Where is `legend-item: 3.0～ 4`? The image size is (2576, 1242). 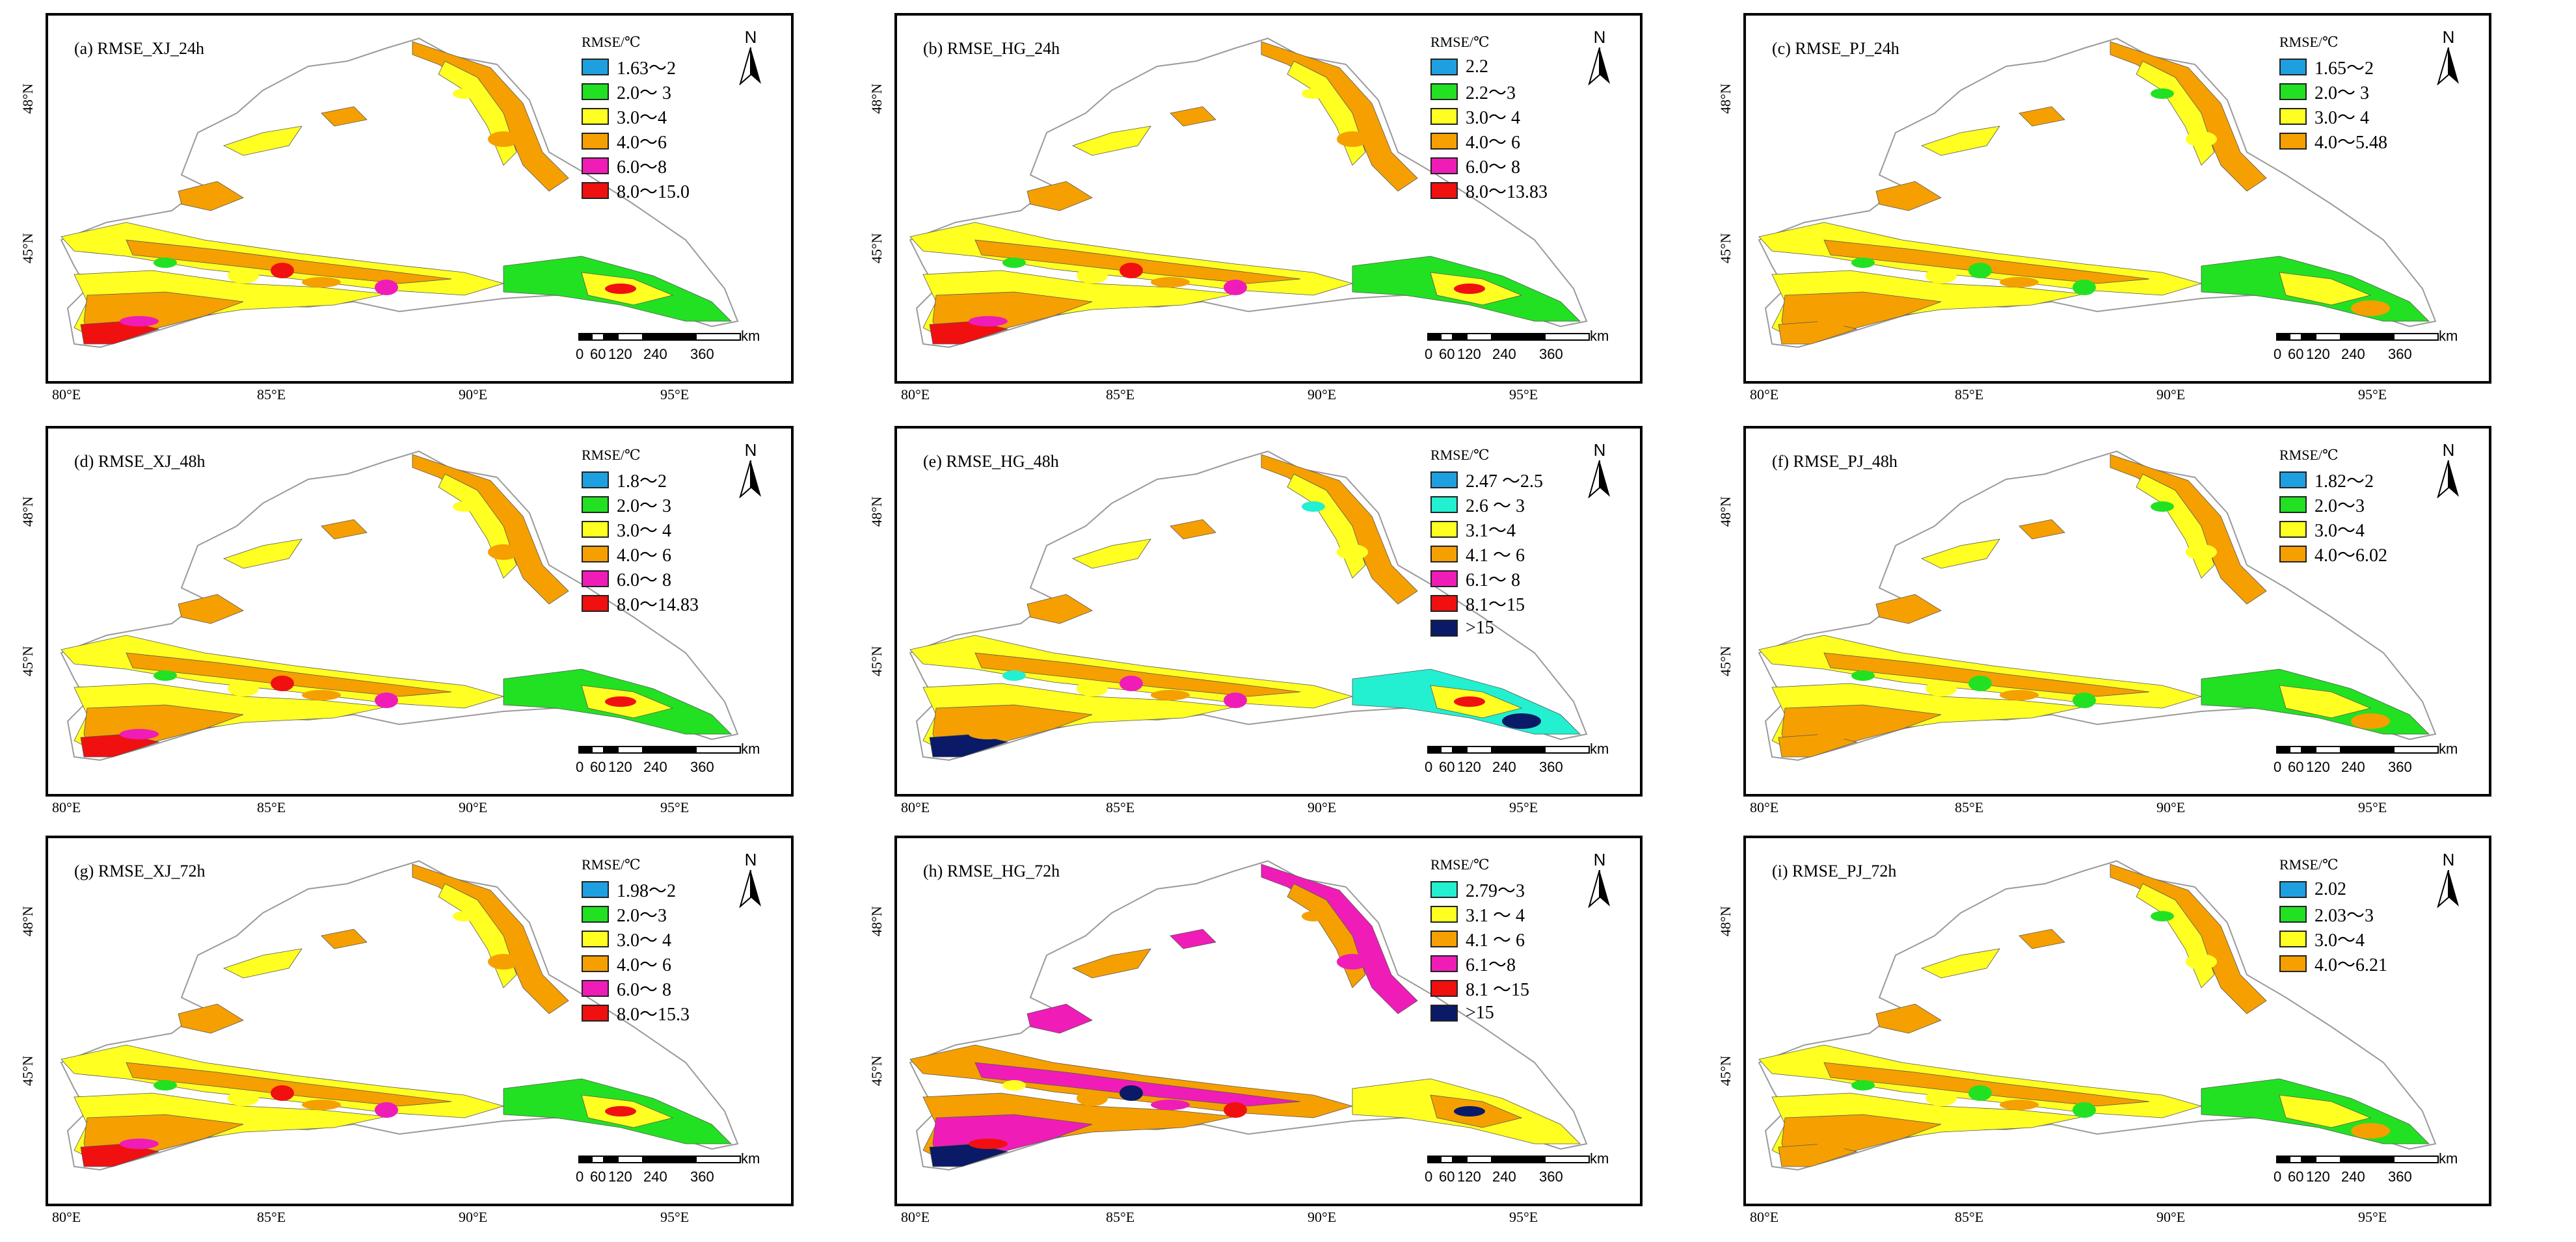 legend-item: 3.0～ 4 is located at coordinates (640, 529).